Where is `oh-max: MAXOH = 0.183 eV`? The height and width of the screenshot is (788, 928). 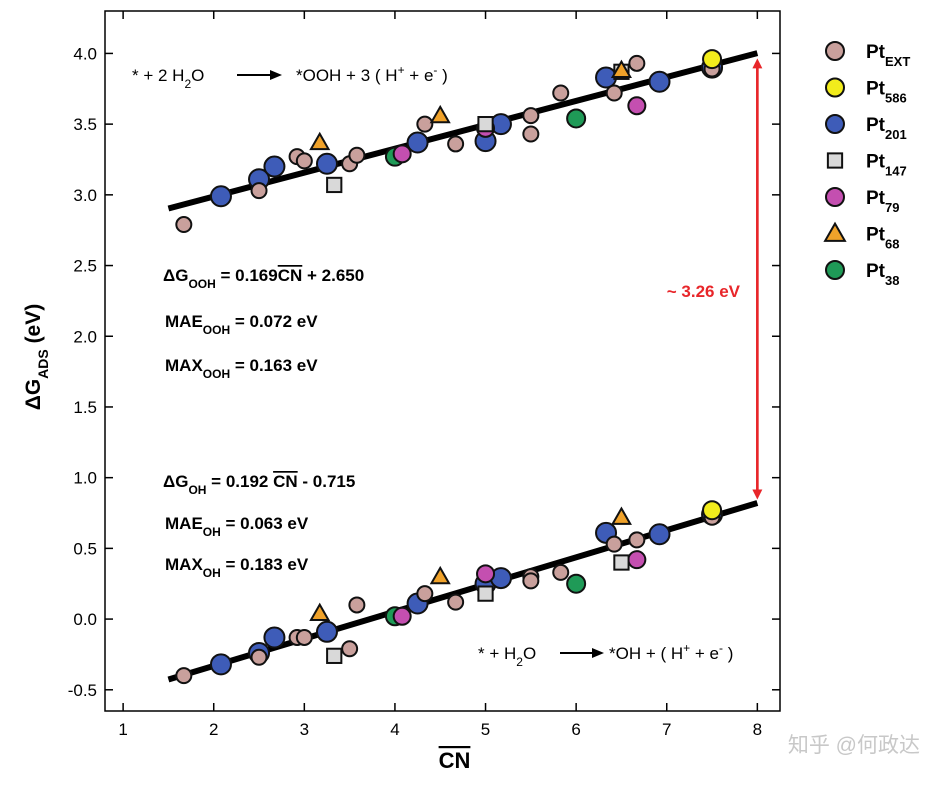
oh-max: MAXOH = 0.183 eV is located at coordinates (237, 567).